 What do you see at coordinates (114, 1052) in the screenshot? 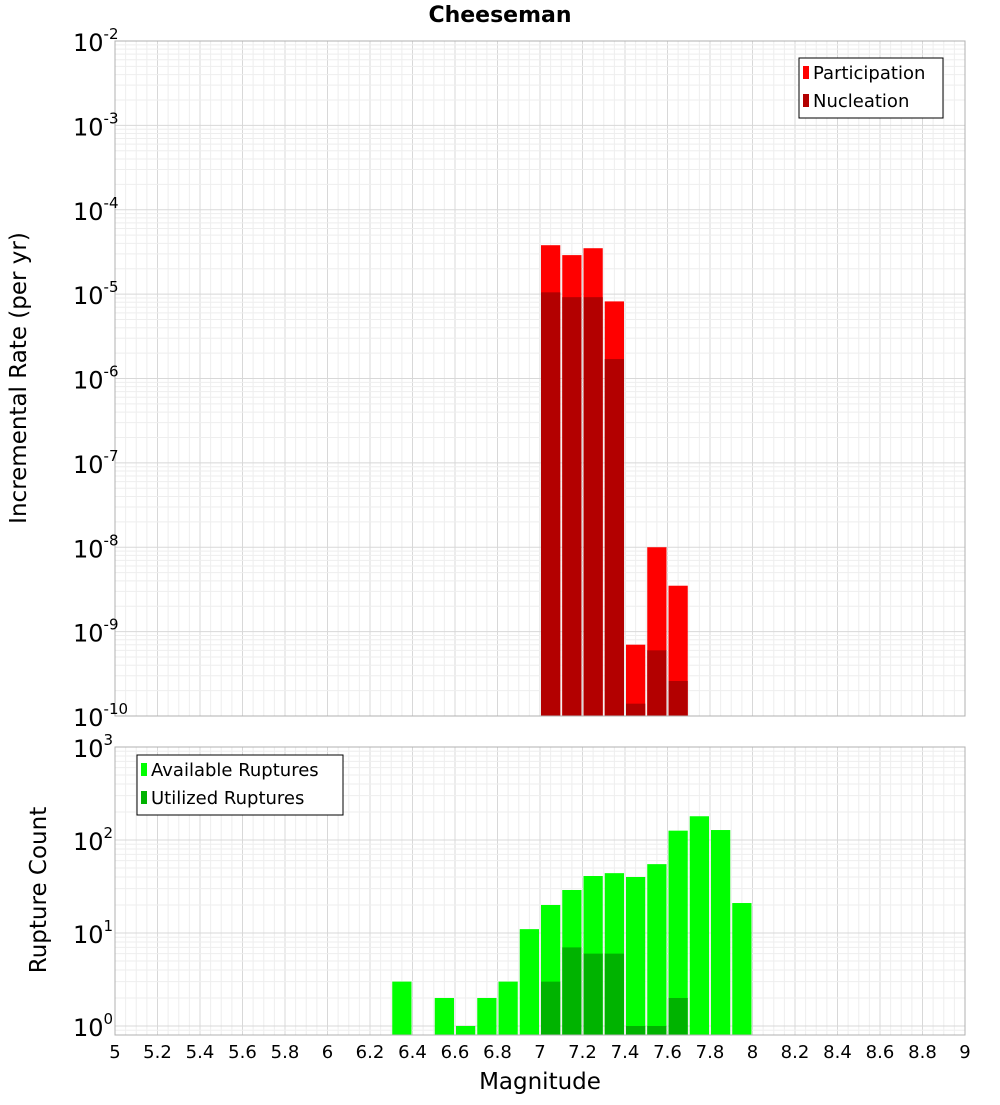
I see `x-tick-label: 5` at bounding box center [114, 1052].